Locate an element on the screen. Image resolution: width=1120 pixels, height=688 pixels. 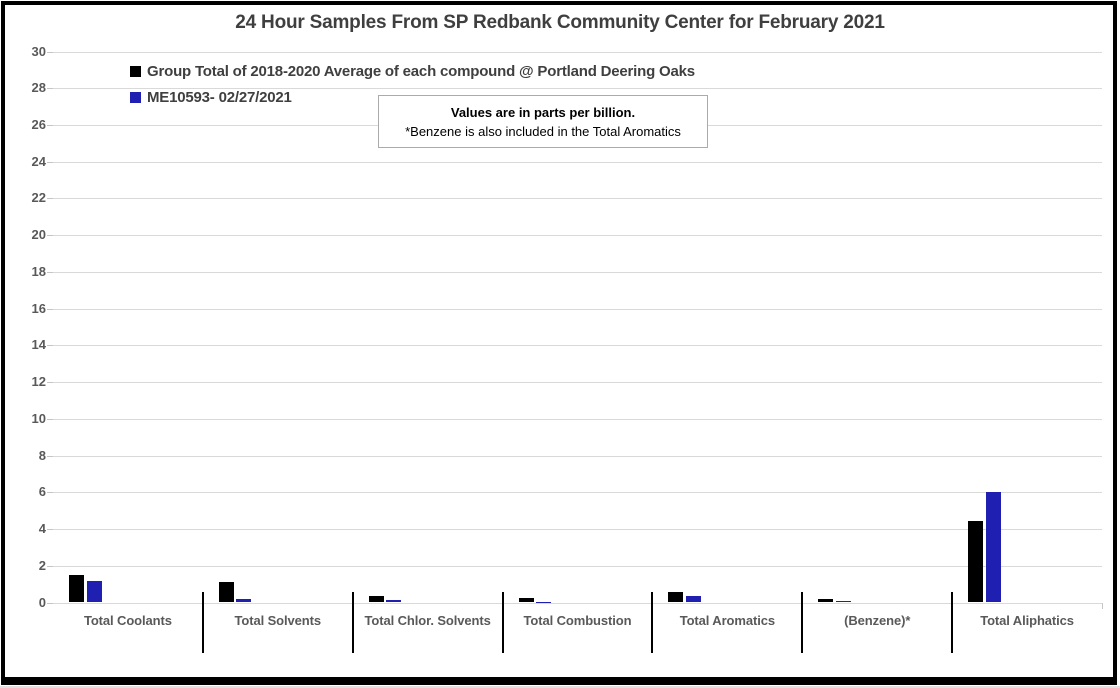
bar-series1-cat3 is located at coordinates (376, 599).